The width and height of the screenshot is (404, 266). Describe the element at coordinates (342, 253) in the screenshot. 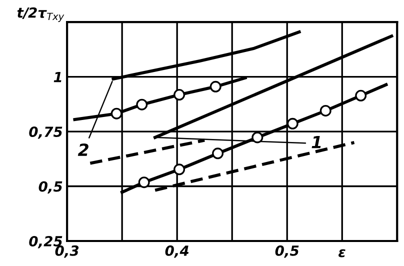

I see `x-axis-title: ε` at that location.